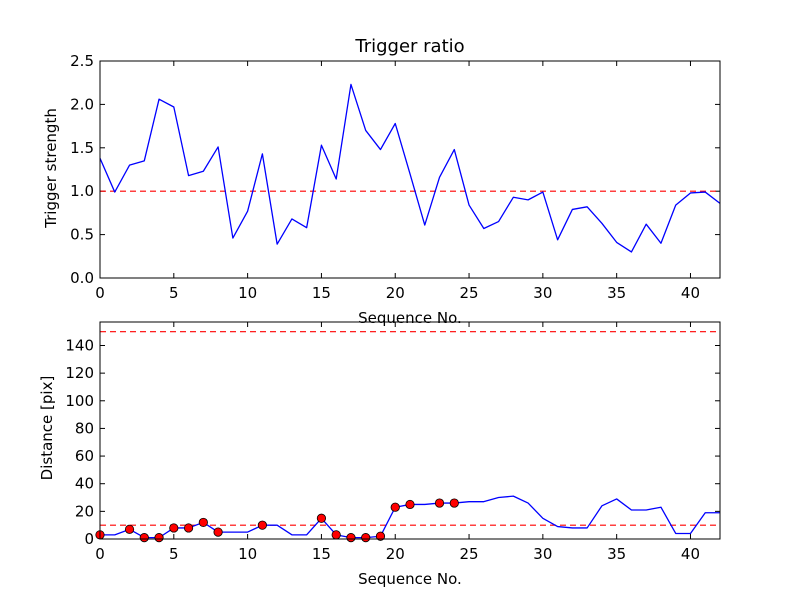 This screenshot has width=800, height=600. I want to click on y-tick-label: 120, so click(79, 373).